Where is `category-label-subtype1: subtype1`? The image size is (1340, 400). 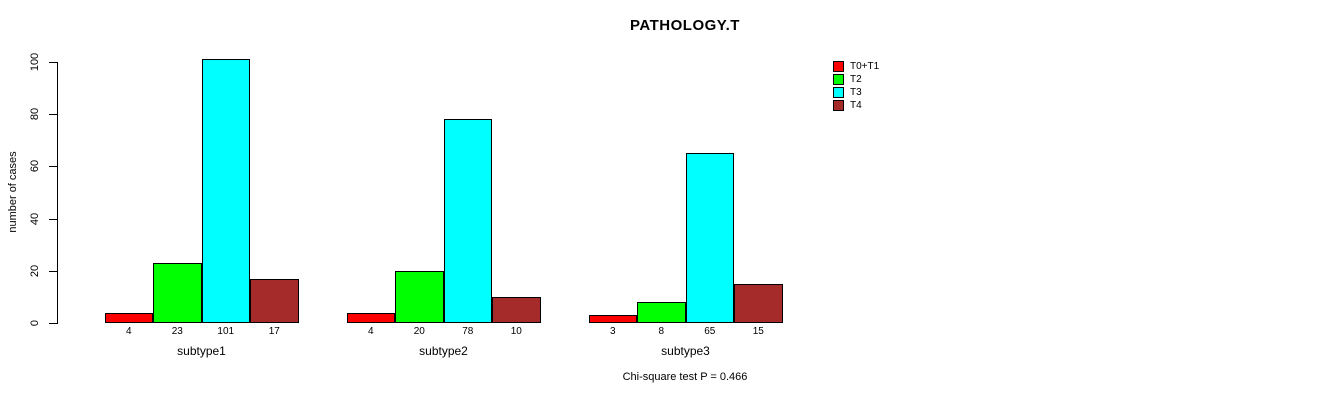 category-label-subtype1: subtype1 is located at coordinates (201, 351).